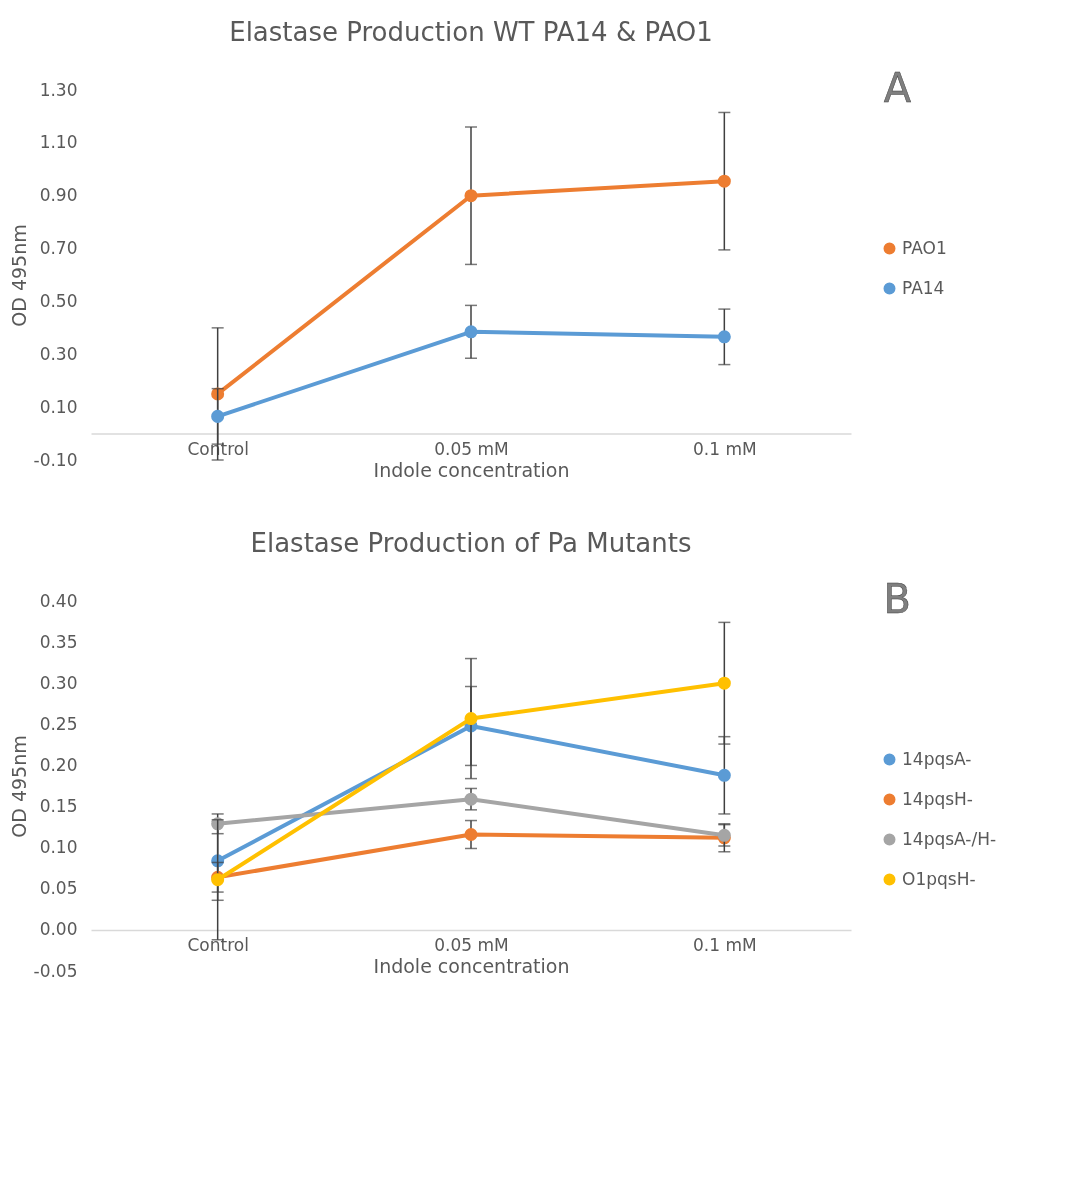 This screenshot has width=1075, height=1194. What do you see at coordinates (897, 599) in the screenshot?
I see `text: B` at bounding box center [897, 599].